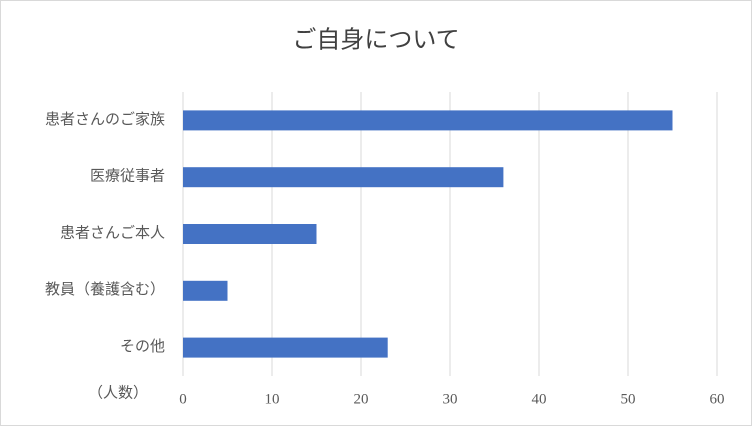  I want to click on y-tick-label: その他, so click(142, 346).